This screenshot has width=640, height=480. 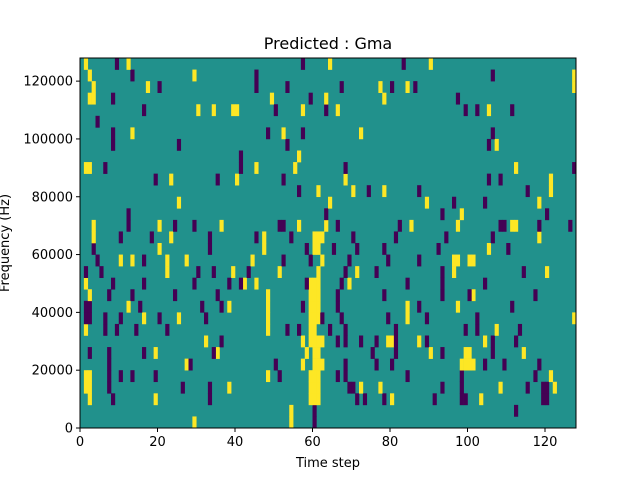 What do you see at coordinates (80, 442) in the screenshot?
I see `x-tick-label: 0` at bounding box center [80, 442].